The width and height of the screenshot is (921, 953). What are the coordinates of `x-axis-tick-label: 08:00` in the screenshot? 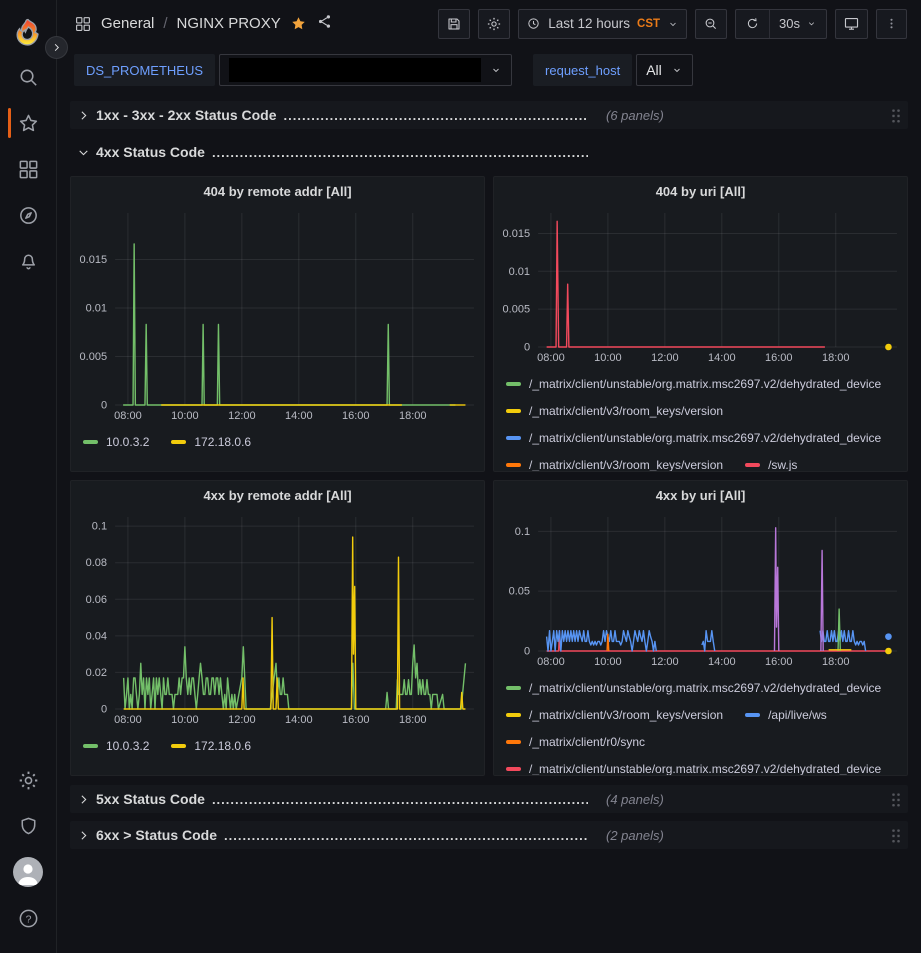 It's located at (551, 358).